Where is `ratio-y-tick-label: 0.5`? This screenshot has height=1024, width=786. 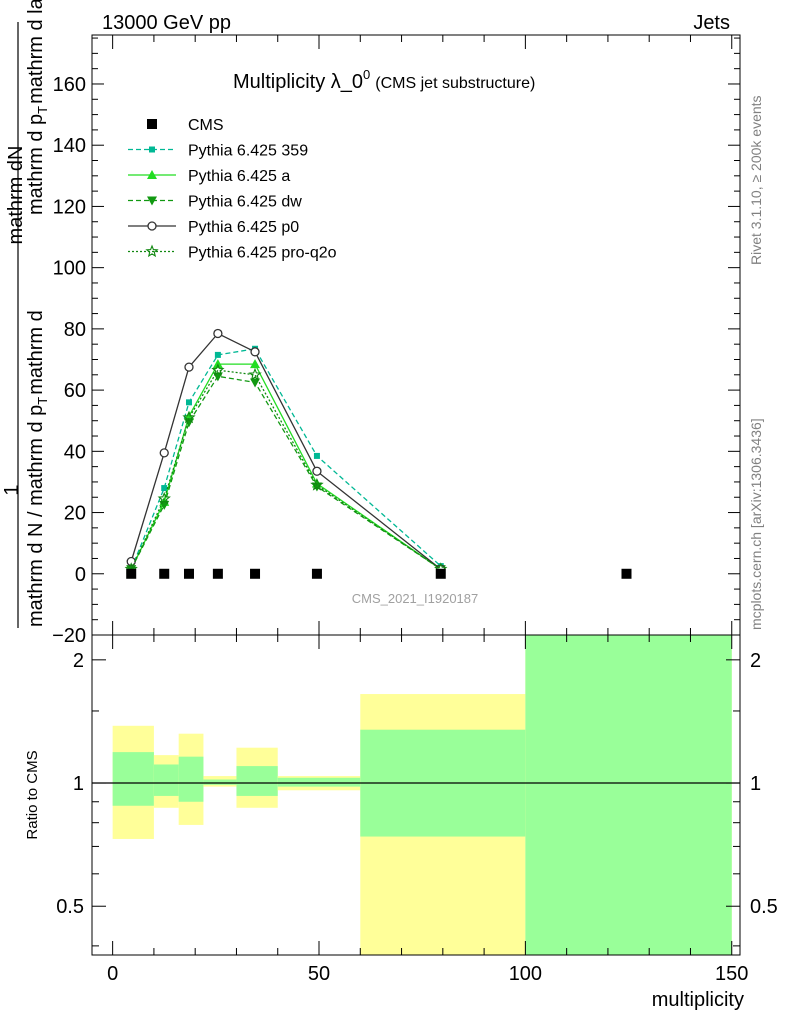 ratio-y-tick-label: 0.5 is located at coordinates (70, 907).